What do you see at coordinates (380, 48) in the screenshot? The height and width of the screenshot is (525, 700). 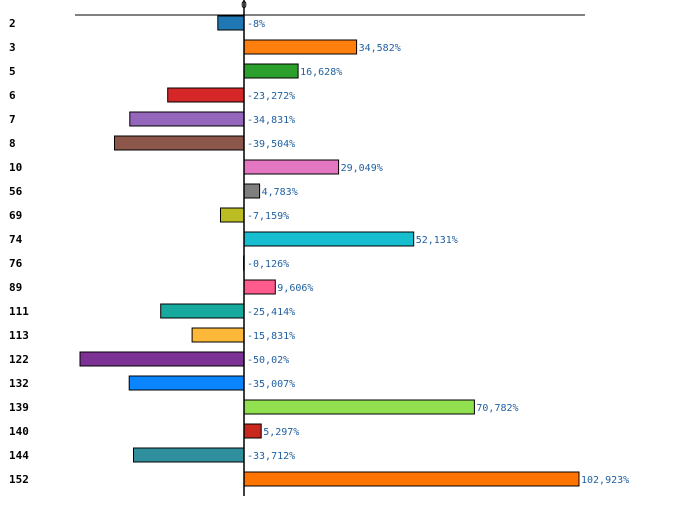 I see `value-label-3: 34,582%` at bounding box center [380, 48].